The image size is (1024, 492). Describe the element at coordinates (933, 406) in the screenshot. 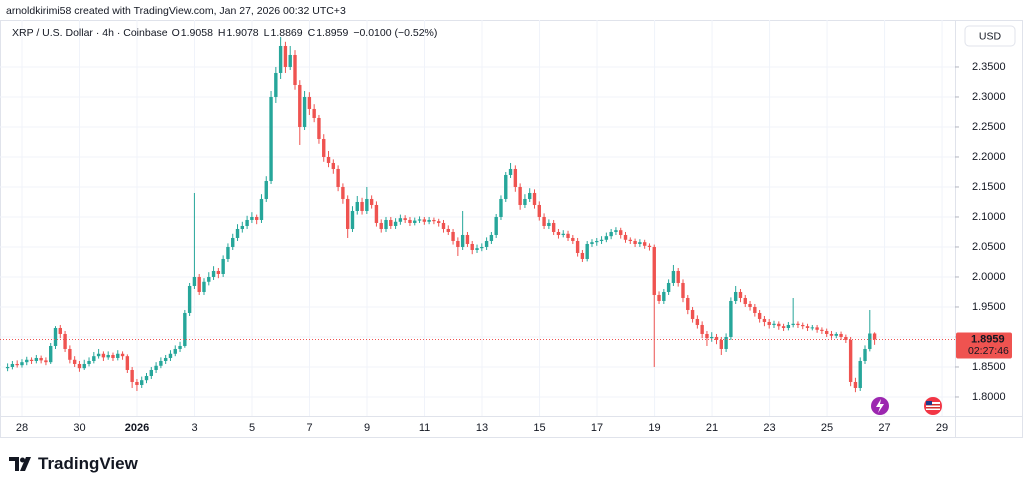

I see `flag-icon` at that location.